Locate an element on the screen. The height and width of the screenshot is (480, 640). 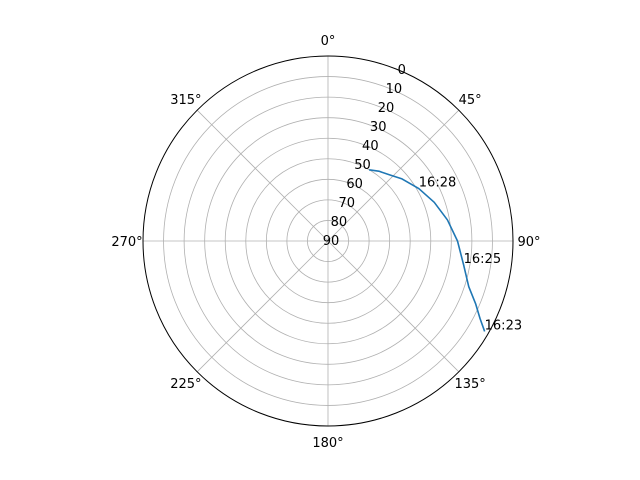
series-layer is located at coordinates (427, 250).